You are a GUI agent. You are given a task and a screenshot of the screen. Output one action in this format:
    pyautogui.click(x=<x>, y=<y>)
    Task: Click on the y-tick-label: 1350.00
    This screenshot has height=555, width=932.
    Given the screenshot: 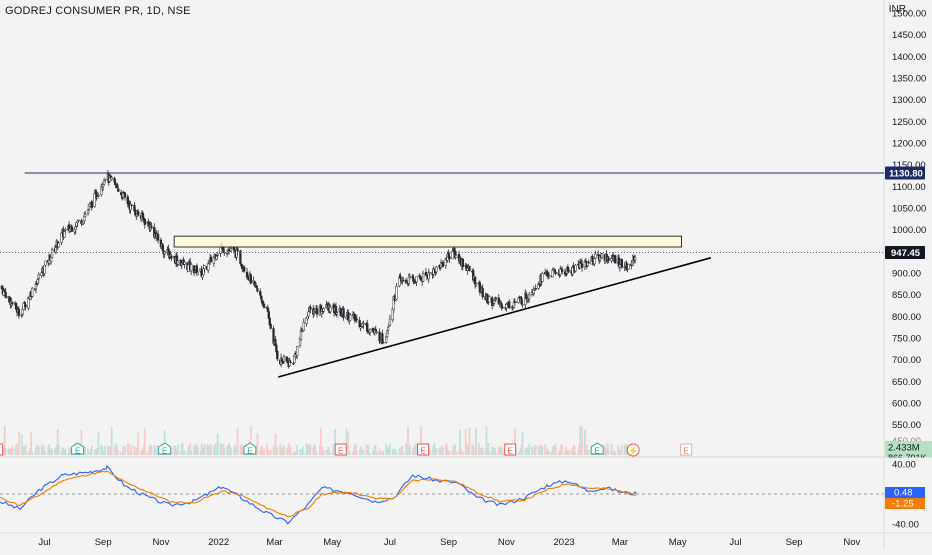 What is the action you would take?
    pyautogui.click(x=909, y=79)
    